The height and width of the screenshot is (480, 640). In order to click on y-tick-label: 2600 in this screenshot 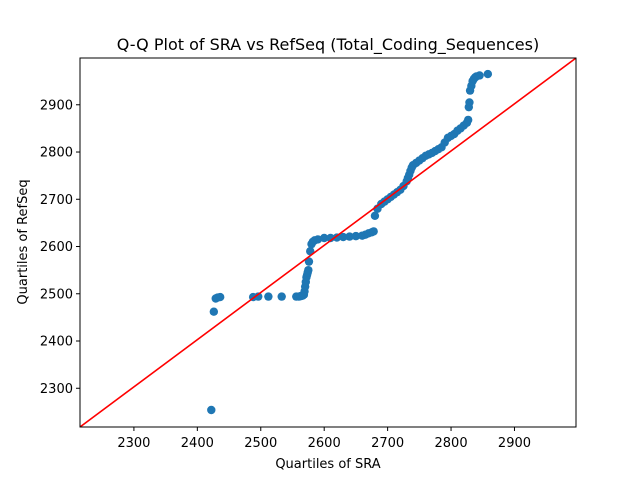, I will do `click(56, 247)`.